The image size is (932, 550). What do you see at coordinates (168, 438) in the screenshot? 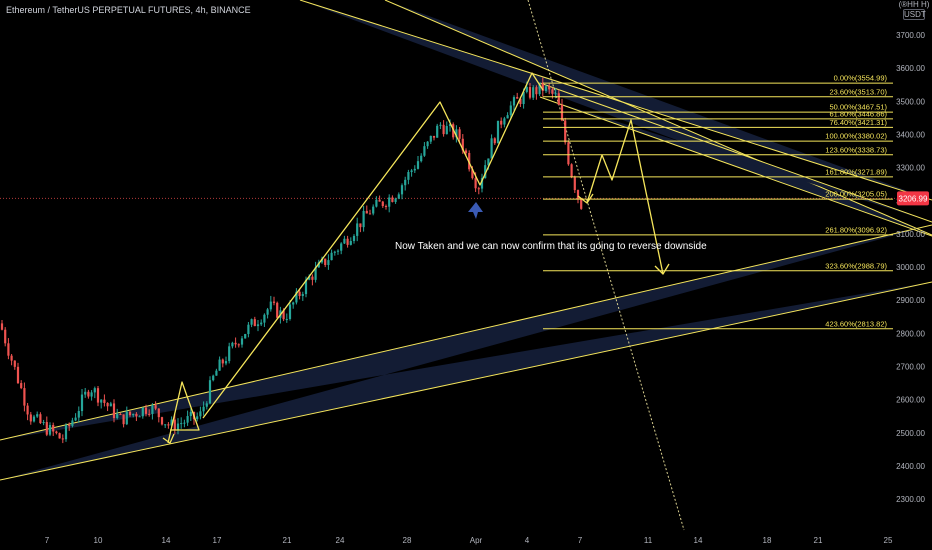
I see `arrow-head-left` at bounding box center [168, 438].